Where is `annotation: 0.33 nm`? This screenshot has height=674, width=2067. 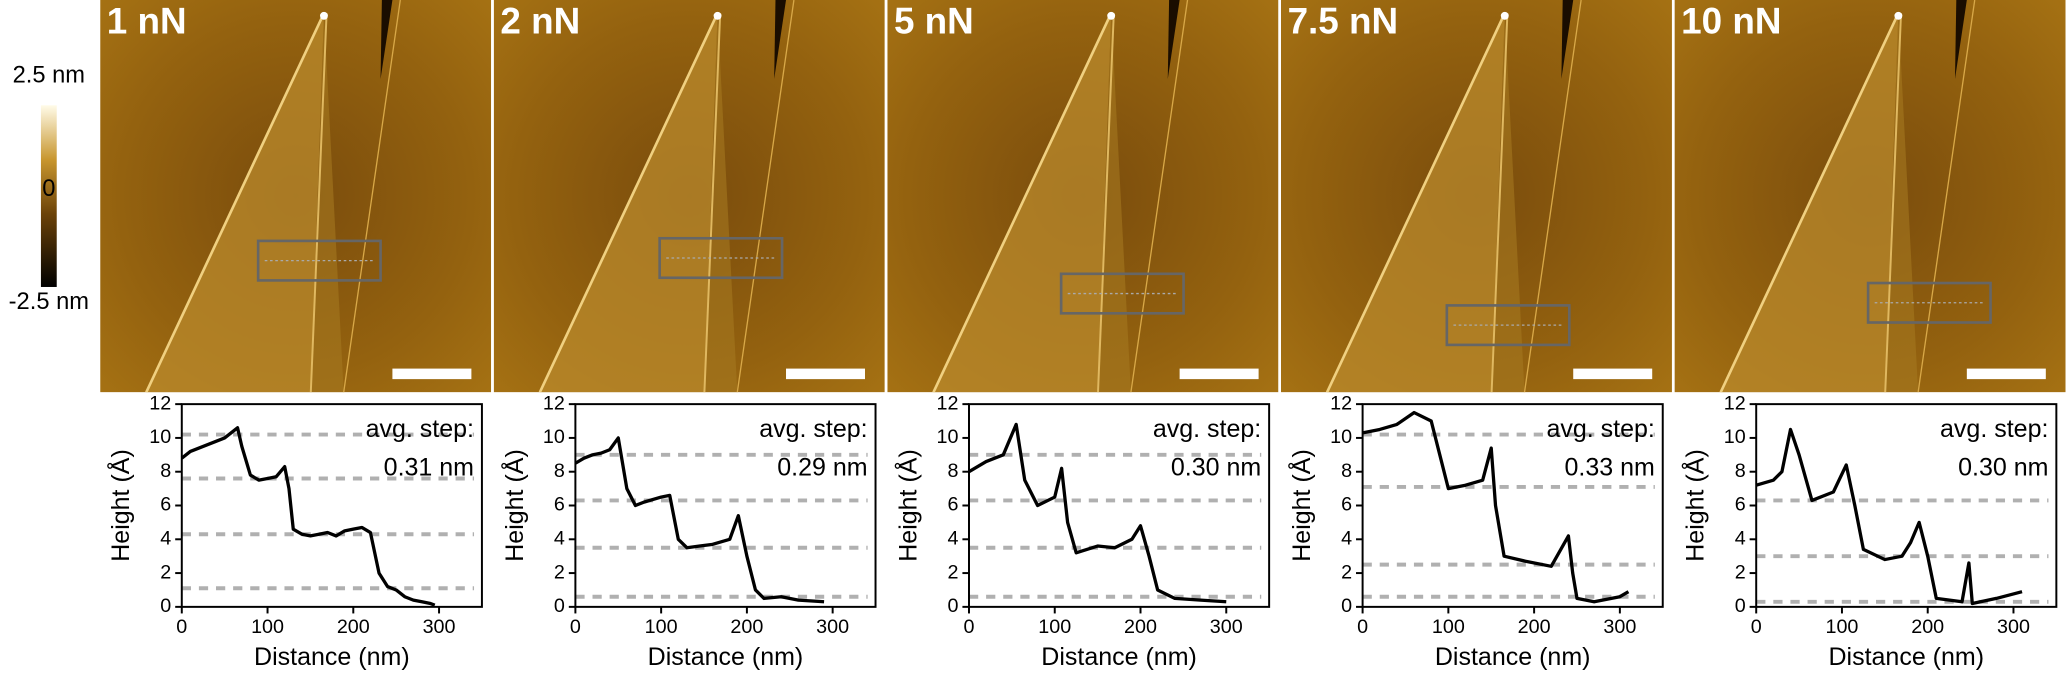 annotation: 0.33 nm is located at coordinates (1610, 467).